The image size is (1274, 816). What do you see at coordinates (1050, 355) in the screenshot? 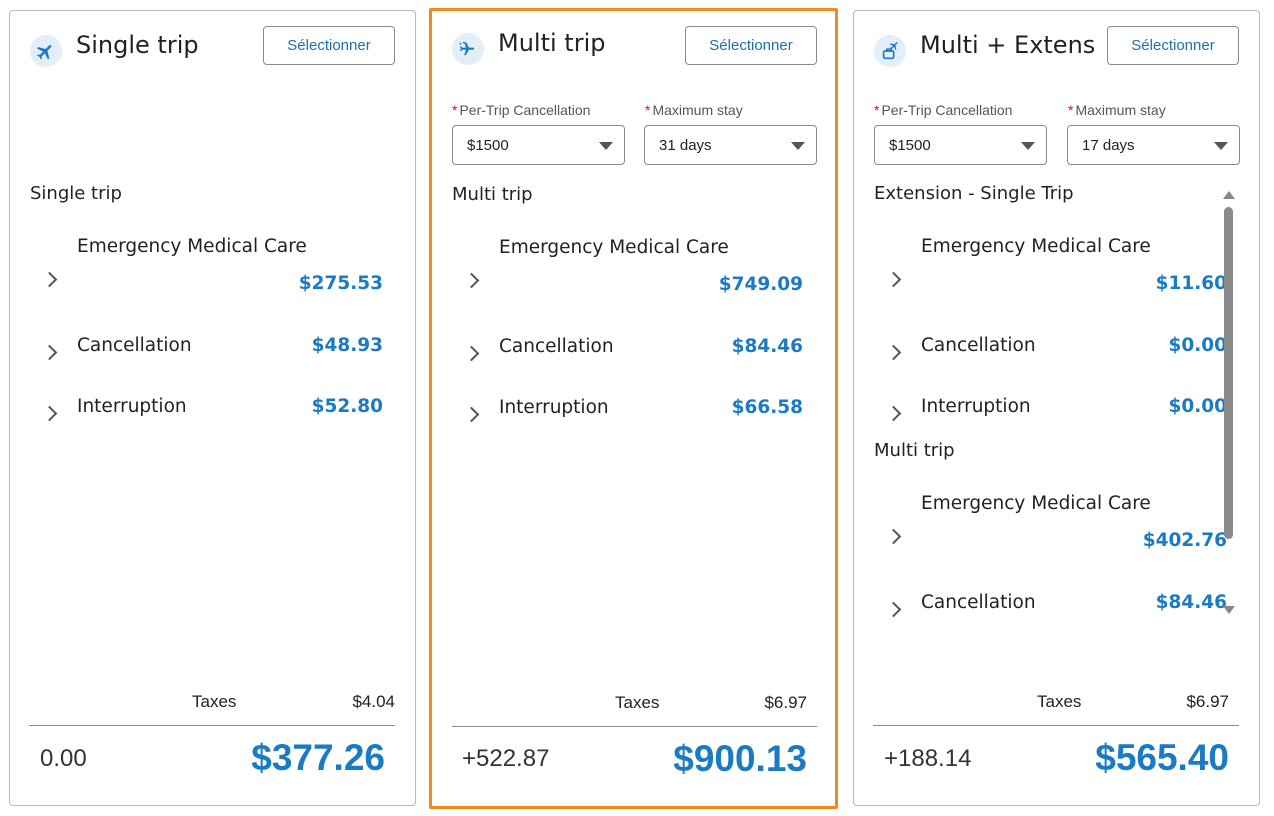
I see `coverage-row-cancellation: Cancellation $0.00` at bounding box center [1050, 355].